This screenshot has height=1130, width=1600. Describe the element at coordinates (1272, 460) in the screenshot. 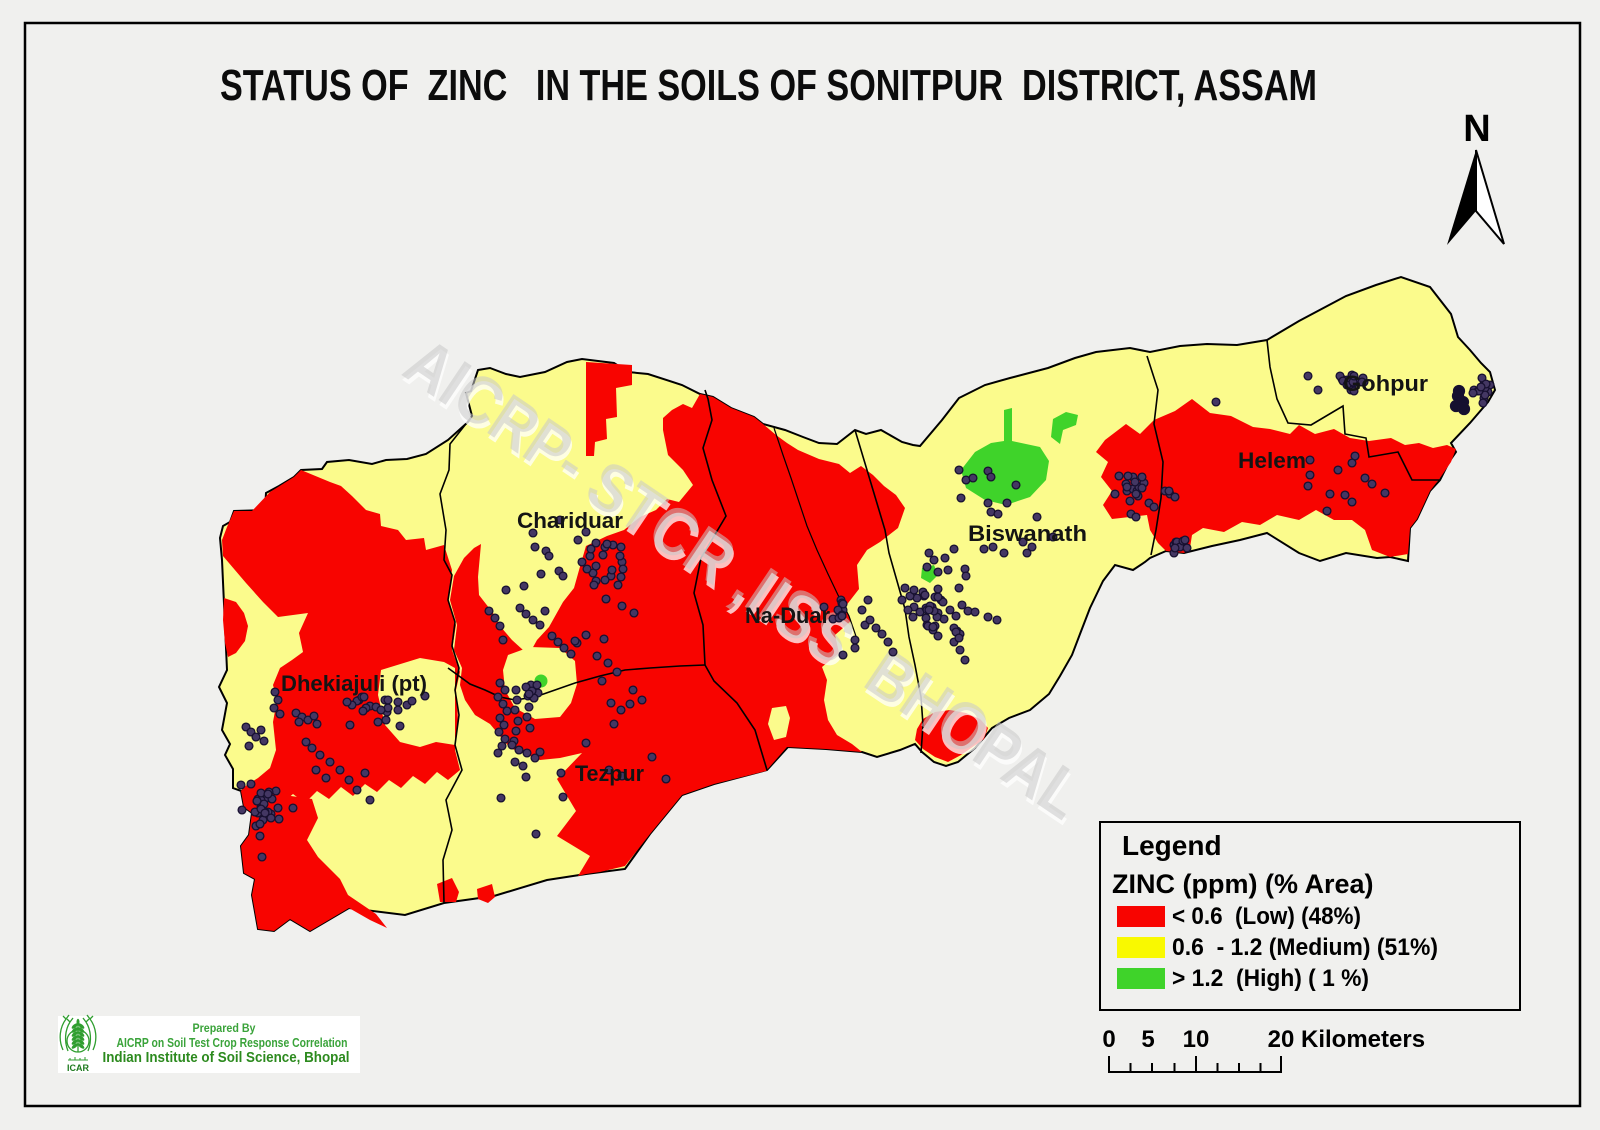

I see `svg-text: Helem` at that location.